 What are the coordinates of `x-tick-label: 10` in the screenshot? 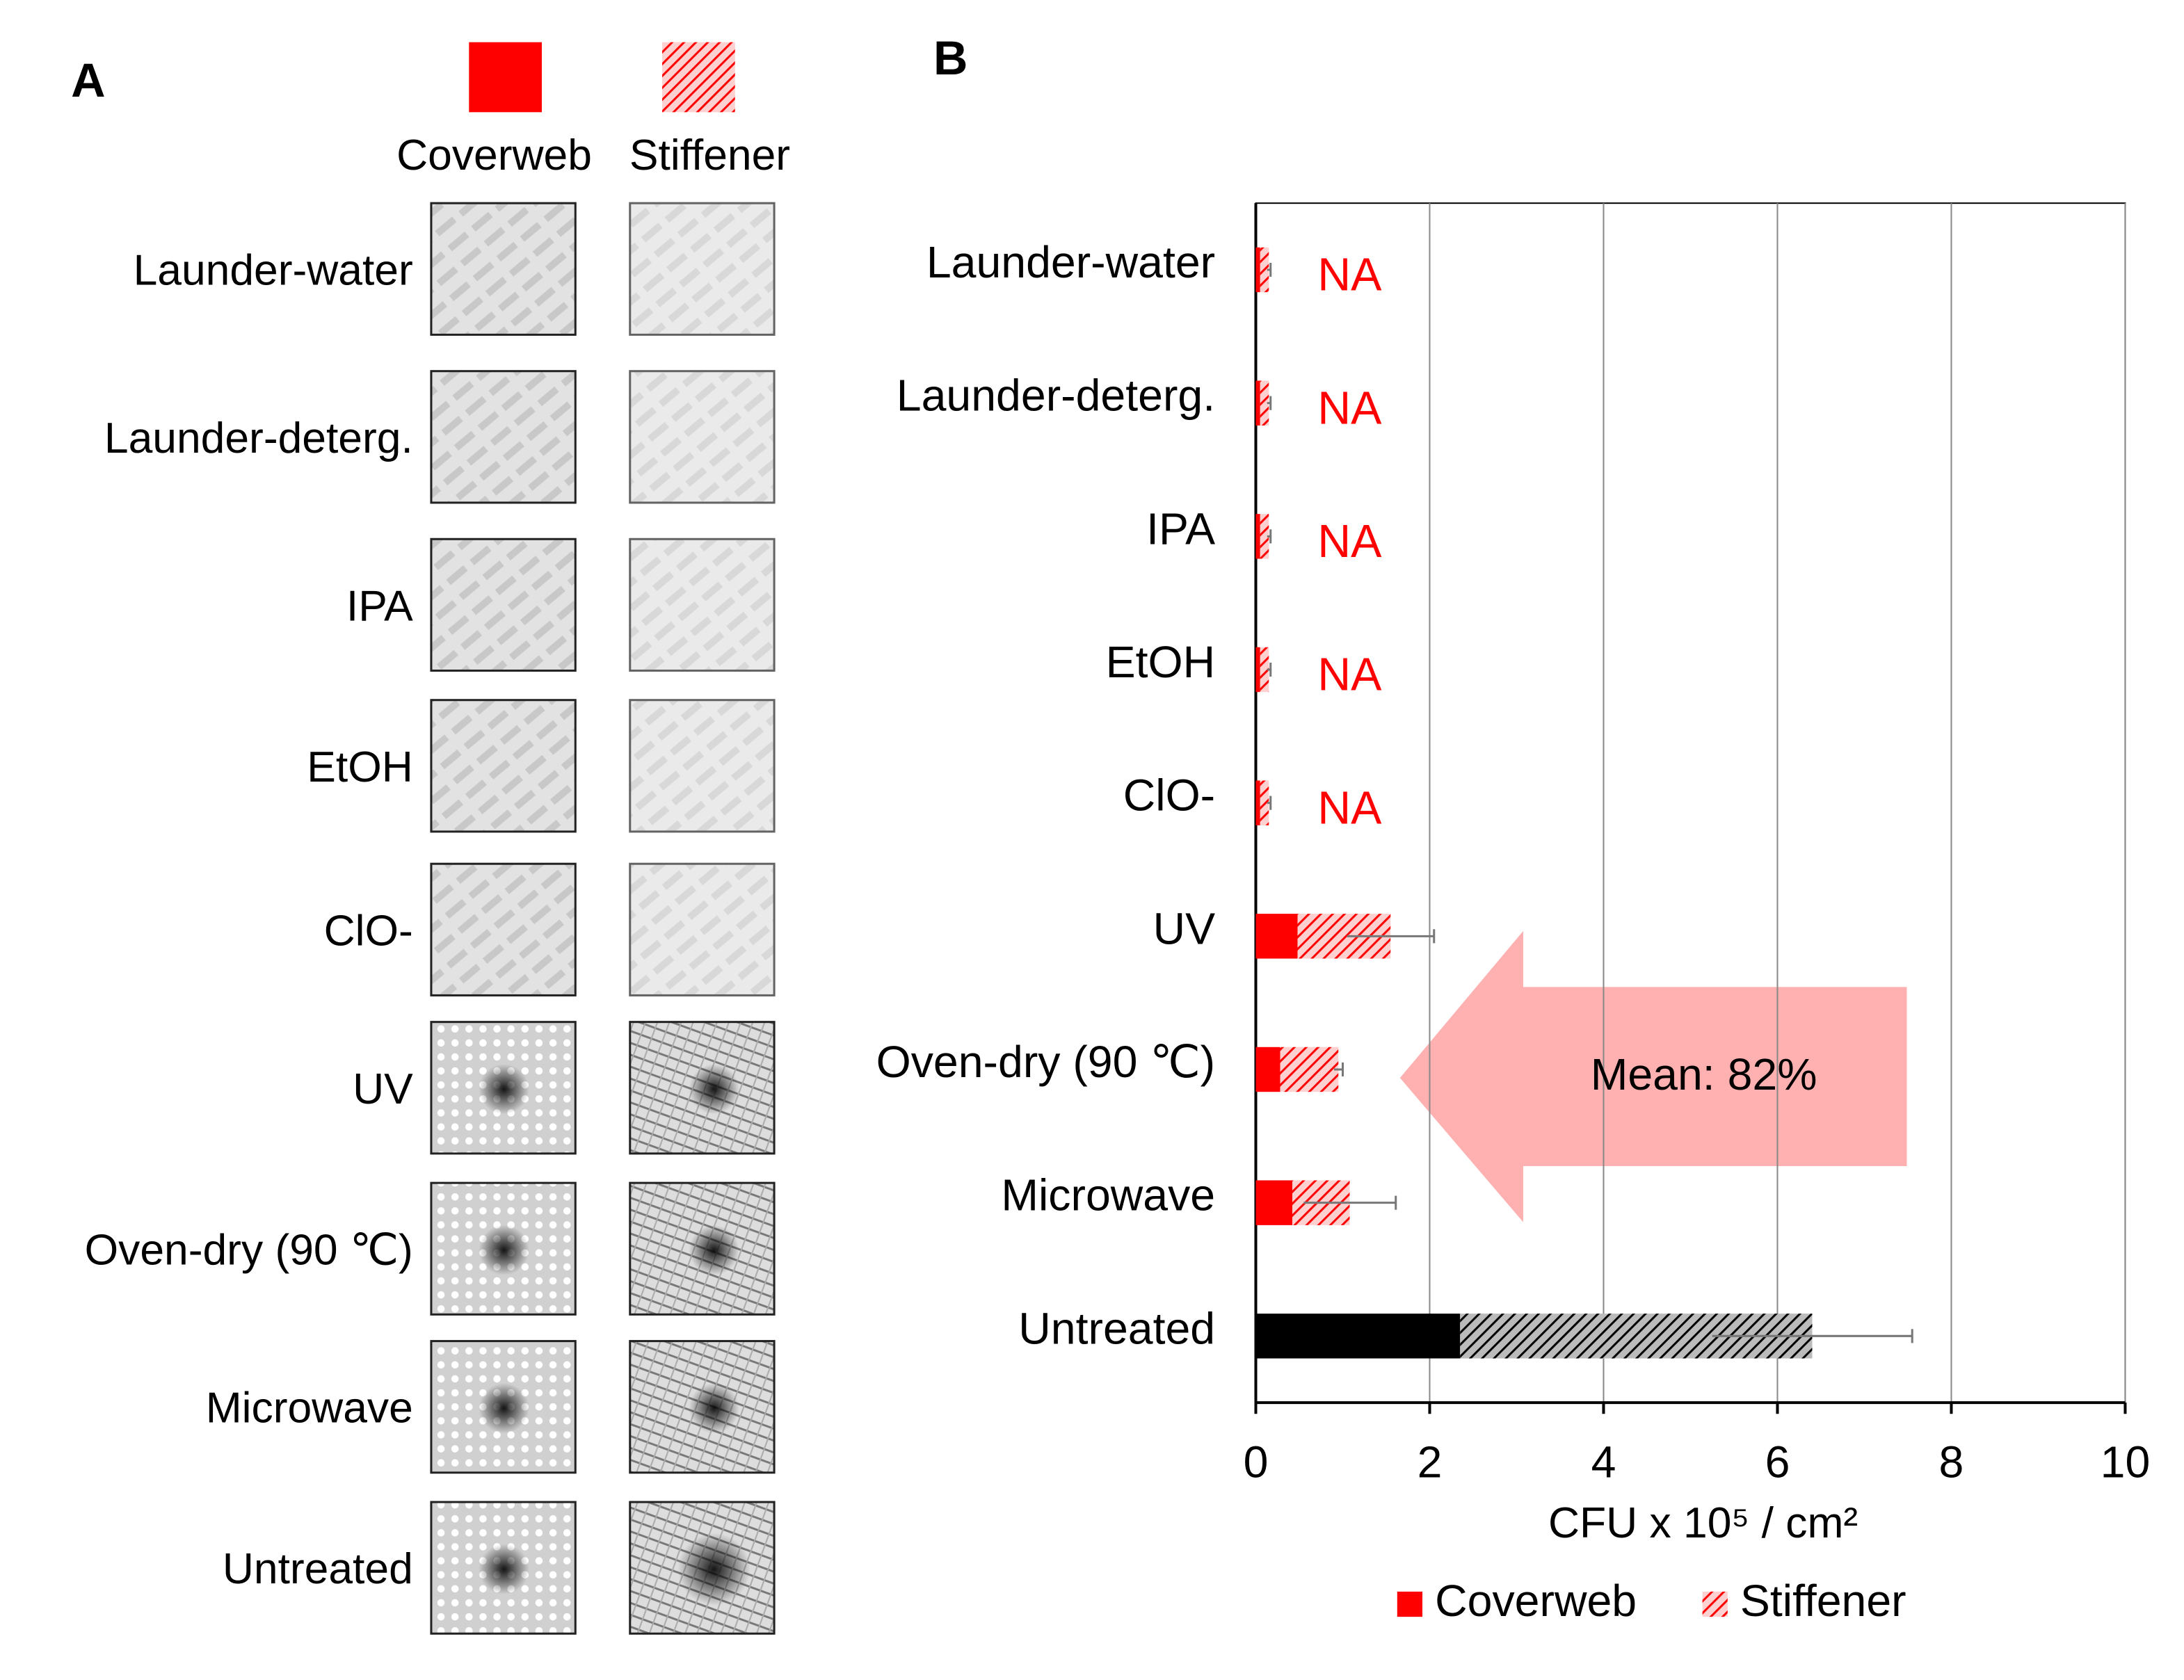 It's located at (2126, 1462).